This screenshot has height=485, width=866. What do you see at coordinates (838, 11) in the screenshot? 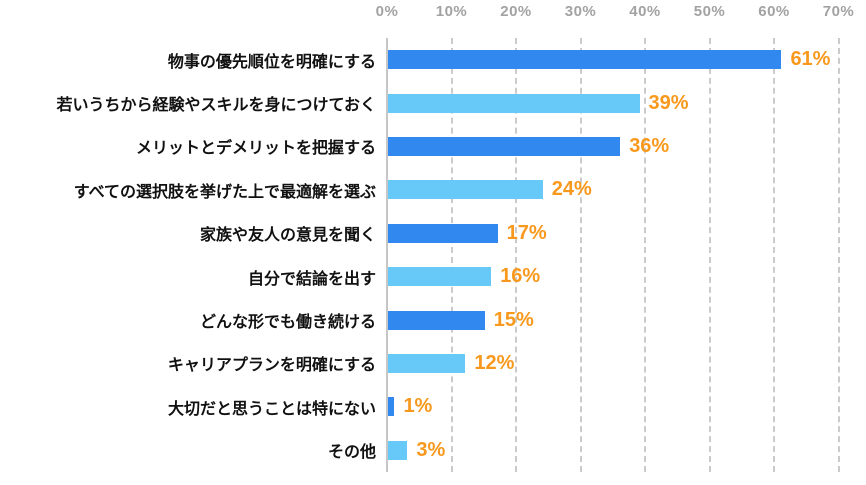
I see `x-tick-label: 70%` at bounding box center [838, 11].